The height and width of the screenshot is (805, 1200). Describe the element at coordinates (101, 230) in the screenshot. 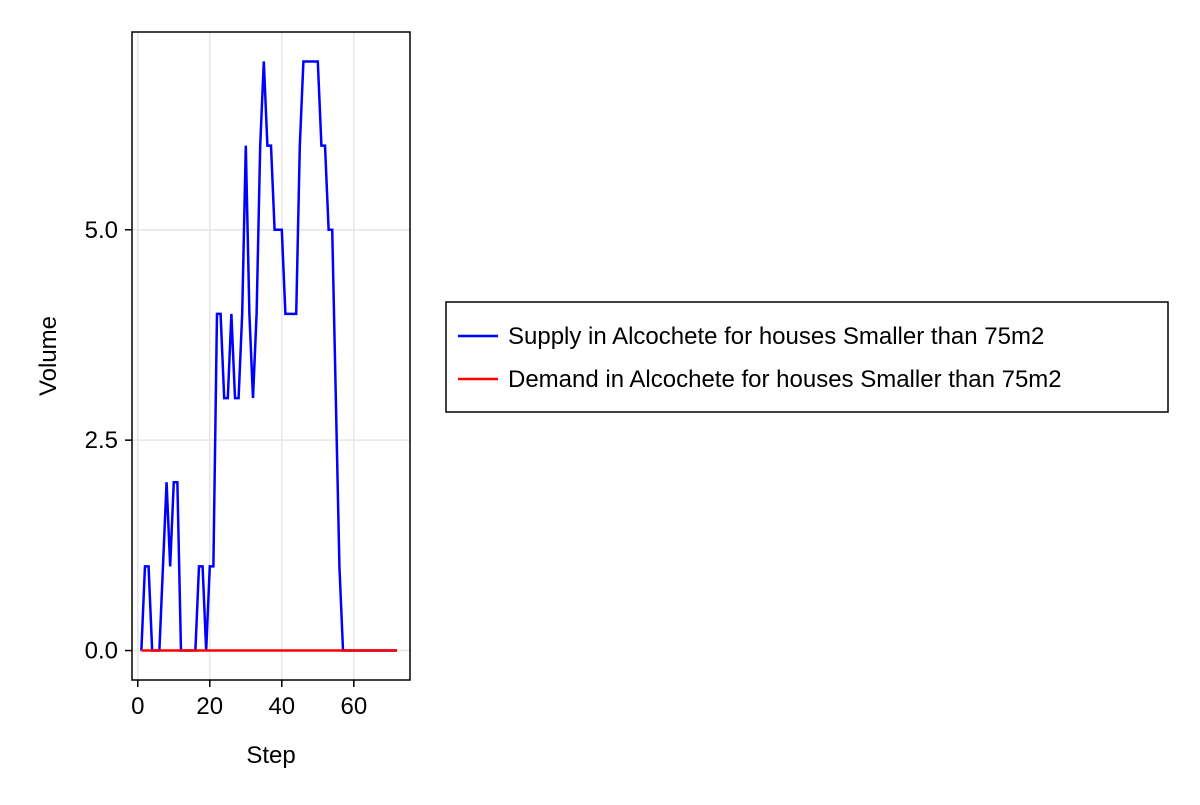

I see `y-tick-label: 5.0` at that location.